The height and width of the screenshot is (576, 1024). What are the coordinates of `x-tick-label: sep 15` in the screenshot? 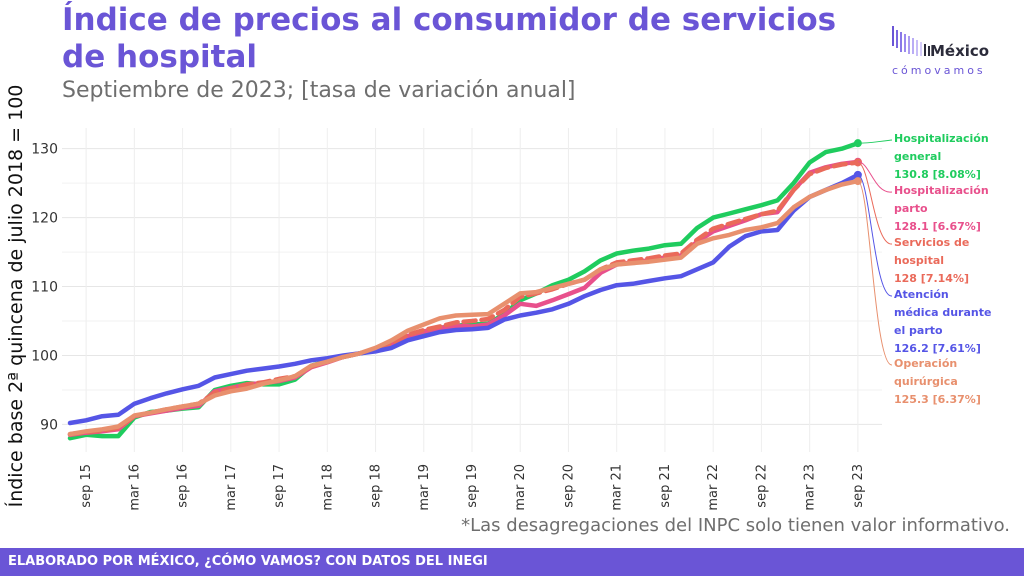 It's located at (86, 486).